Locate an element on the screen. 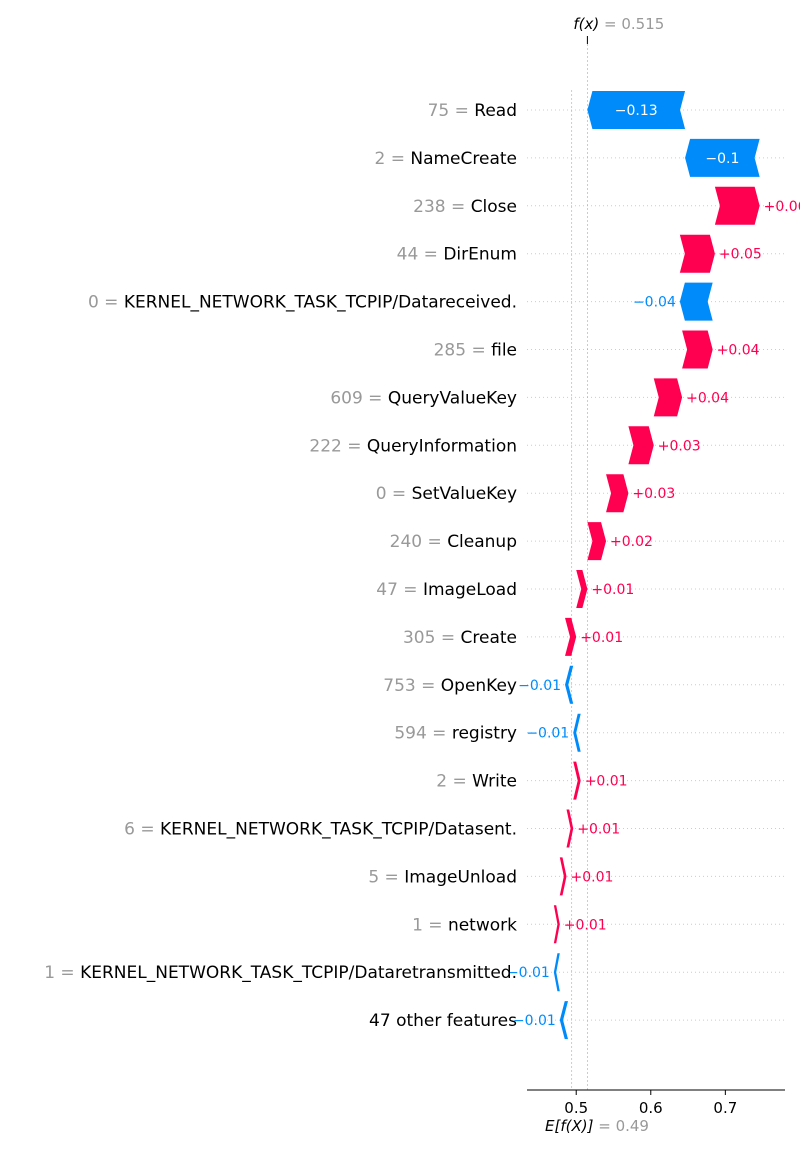 The width and height of the screenshot is (800, 1150). feature-value: 222 is located at coordinates (325, 446).